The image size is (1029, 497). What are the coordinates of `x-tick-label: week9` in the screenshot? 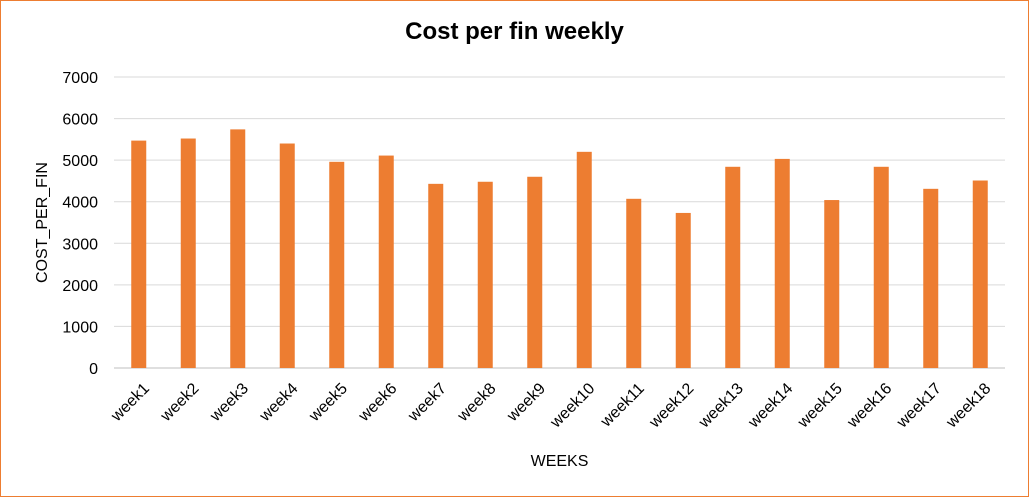 It's located at (527, 403).